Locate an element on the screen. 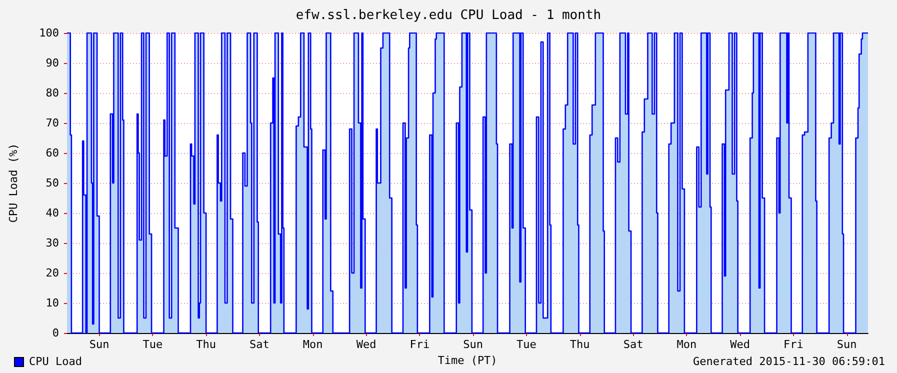 The image size is (897, 373). y-tick-label: 50 is located at coordinates (52, 183).